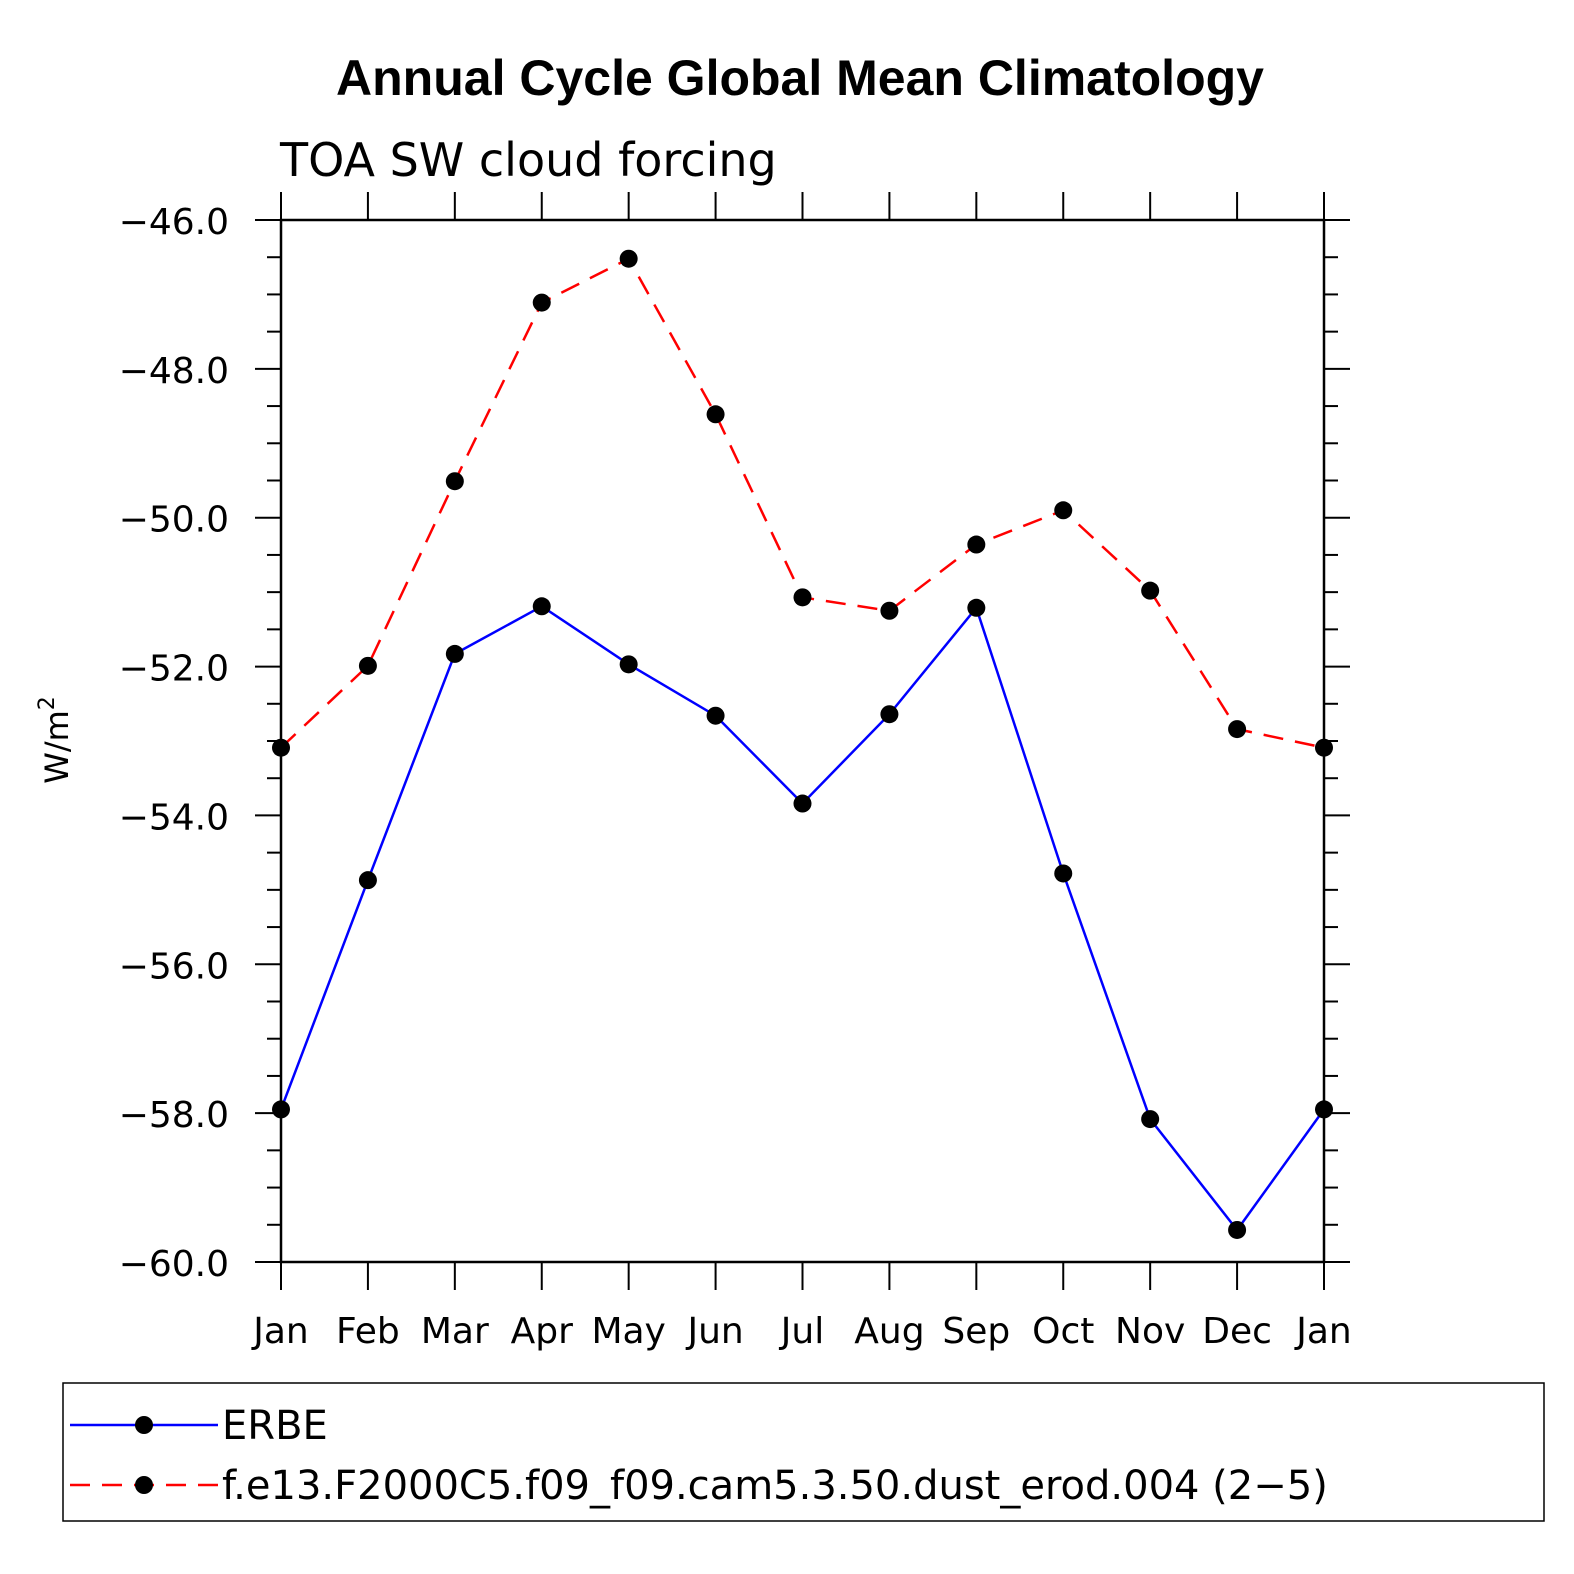 The height and width of the screenshot is (1574, 1574). I want to click on x-tick-label: Feb, so click(368, 1331).